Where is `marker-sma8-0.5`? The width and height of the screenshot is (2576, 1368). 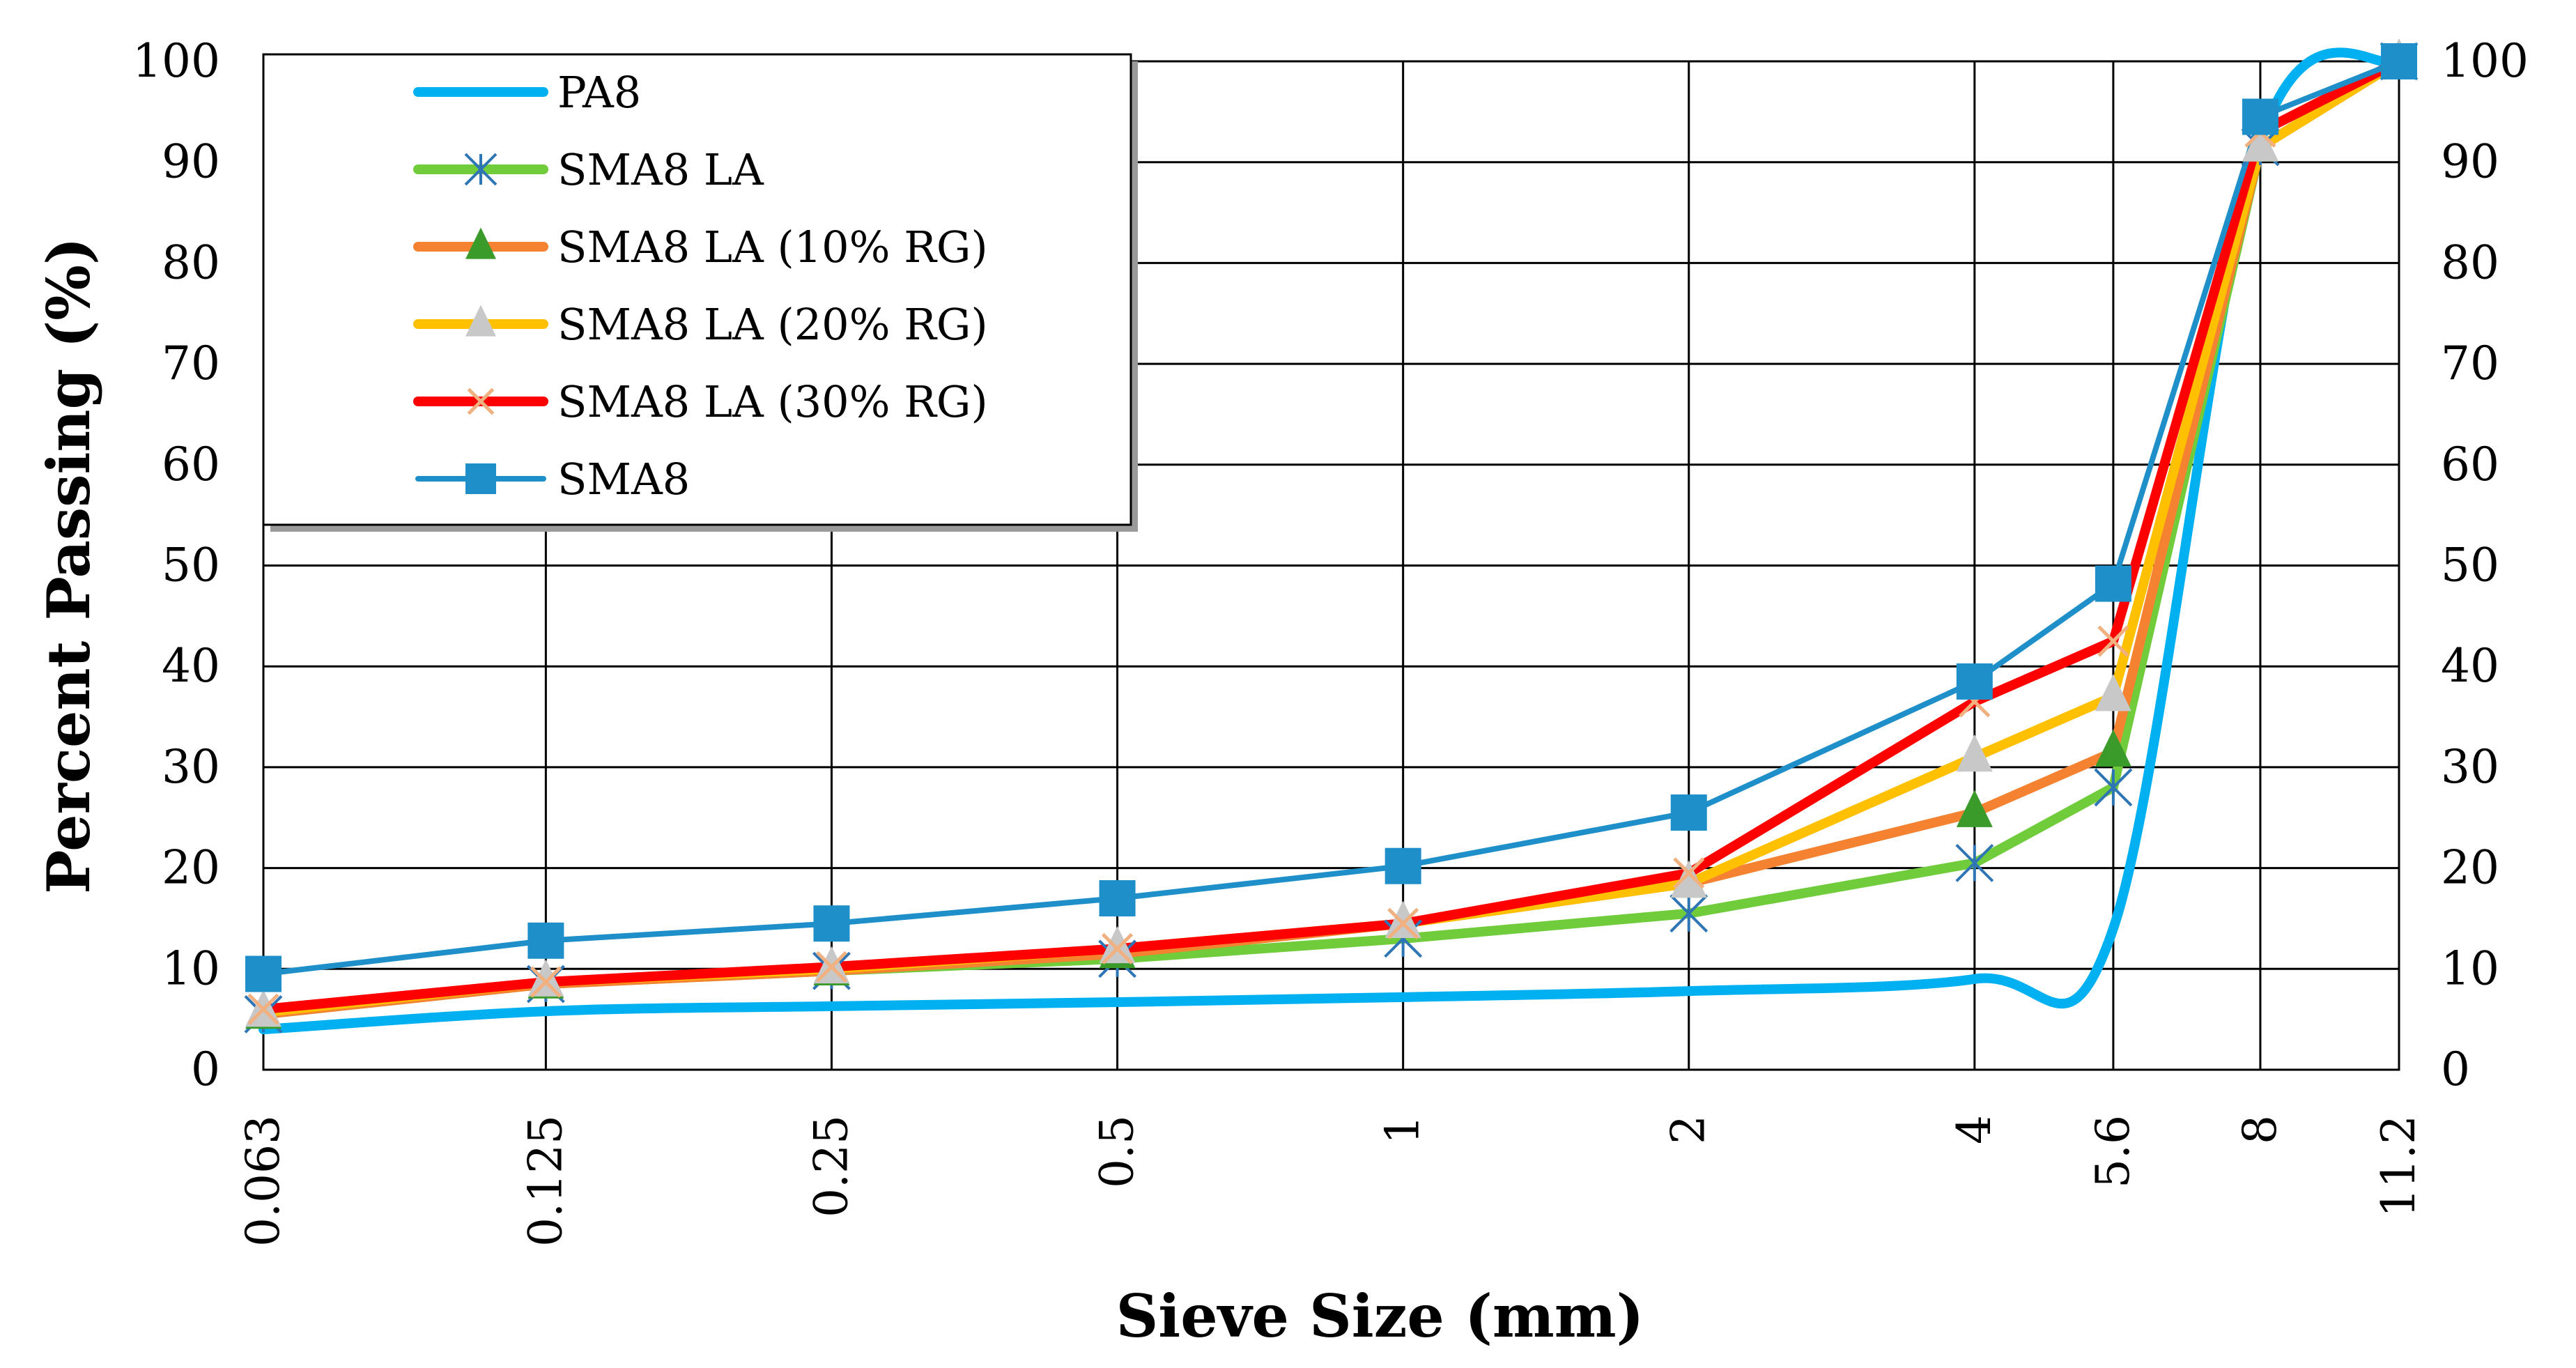
marker-sma8-0.5 is located at coordinates (1117, 898).